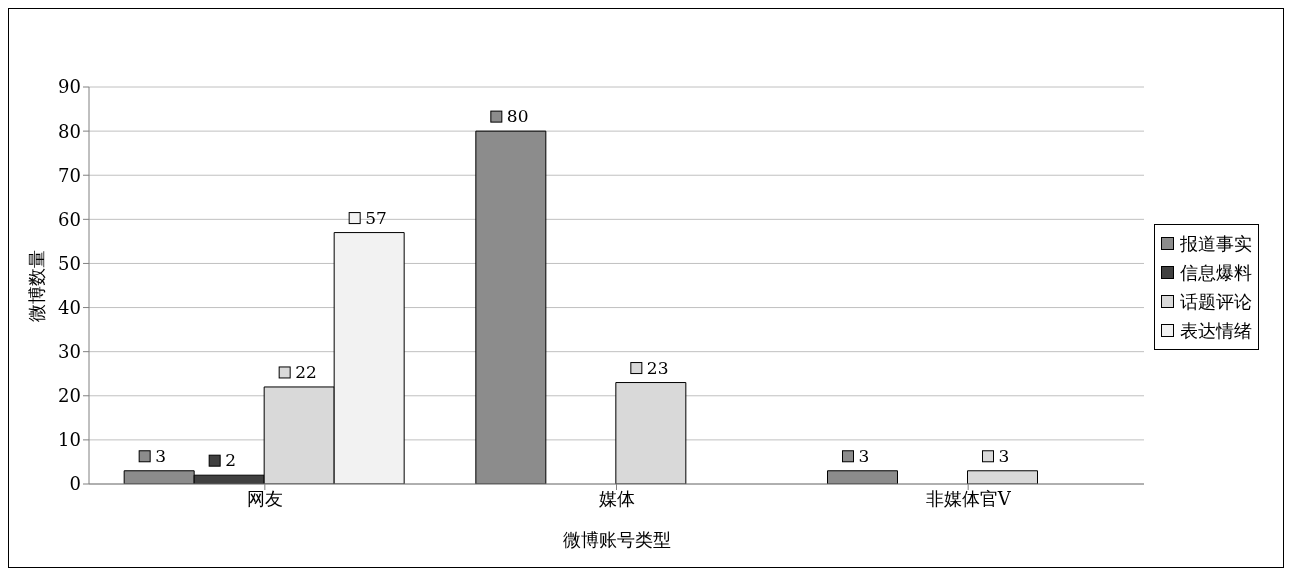  What do you see at coordinates (1216, 330) in the screenshot?
I see `legend-label: 表达情绪` at bounding box center [1216, 330].